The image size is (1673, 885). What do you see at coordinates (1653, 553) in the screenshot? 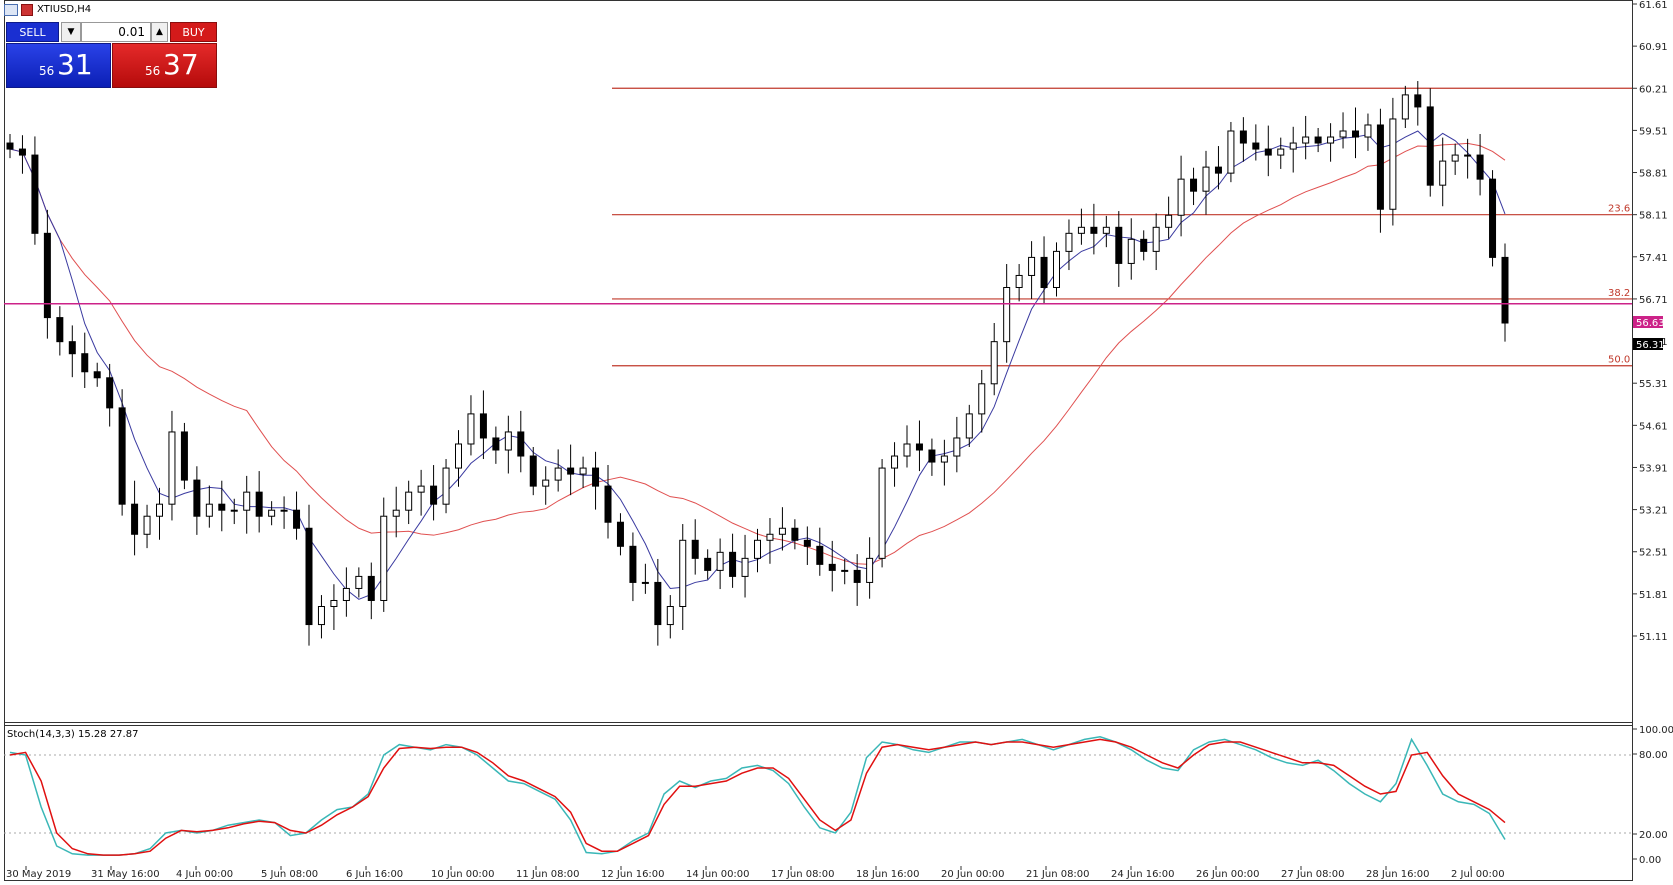
I see `y-tick-label: 52.51` at bounding box center [1653, 553].